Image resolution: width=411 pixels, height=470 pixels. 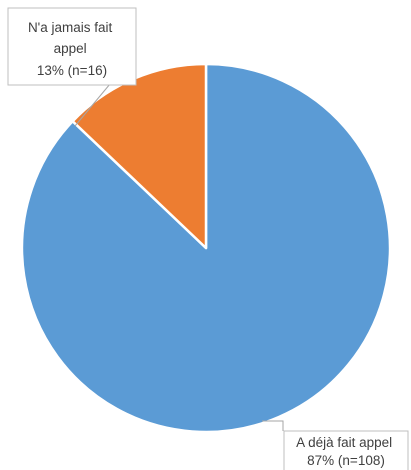 I want to click on data-label-deja: A déjà fait appel 87% (n=108), so click(x=346, y=450).